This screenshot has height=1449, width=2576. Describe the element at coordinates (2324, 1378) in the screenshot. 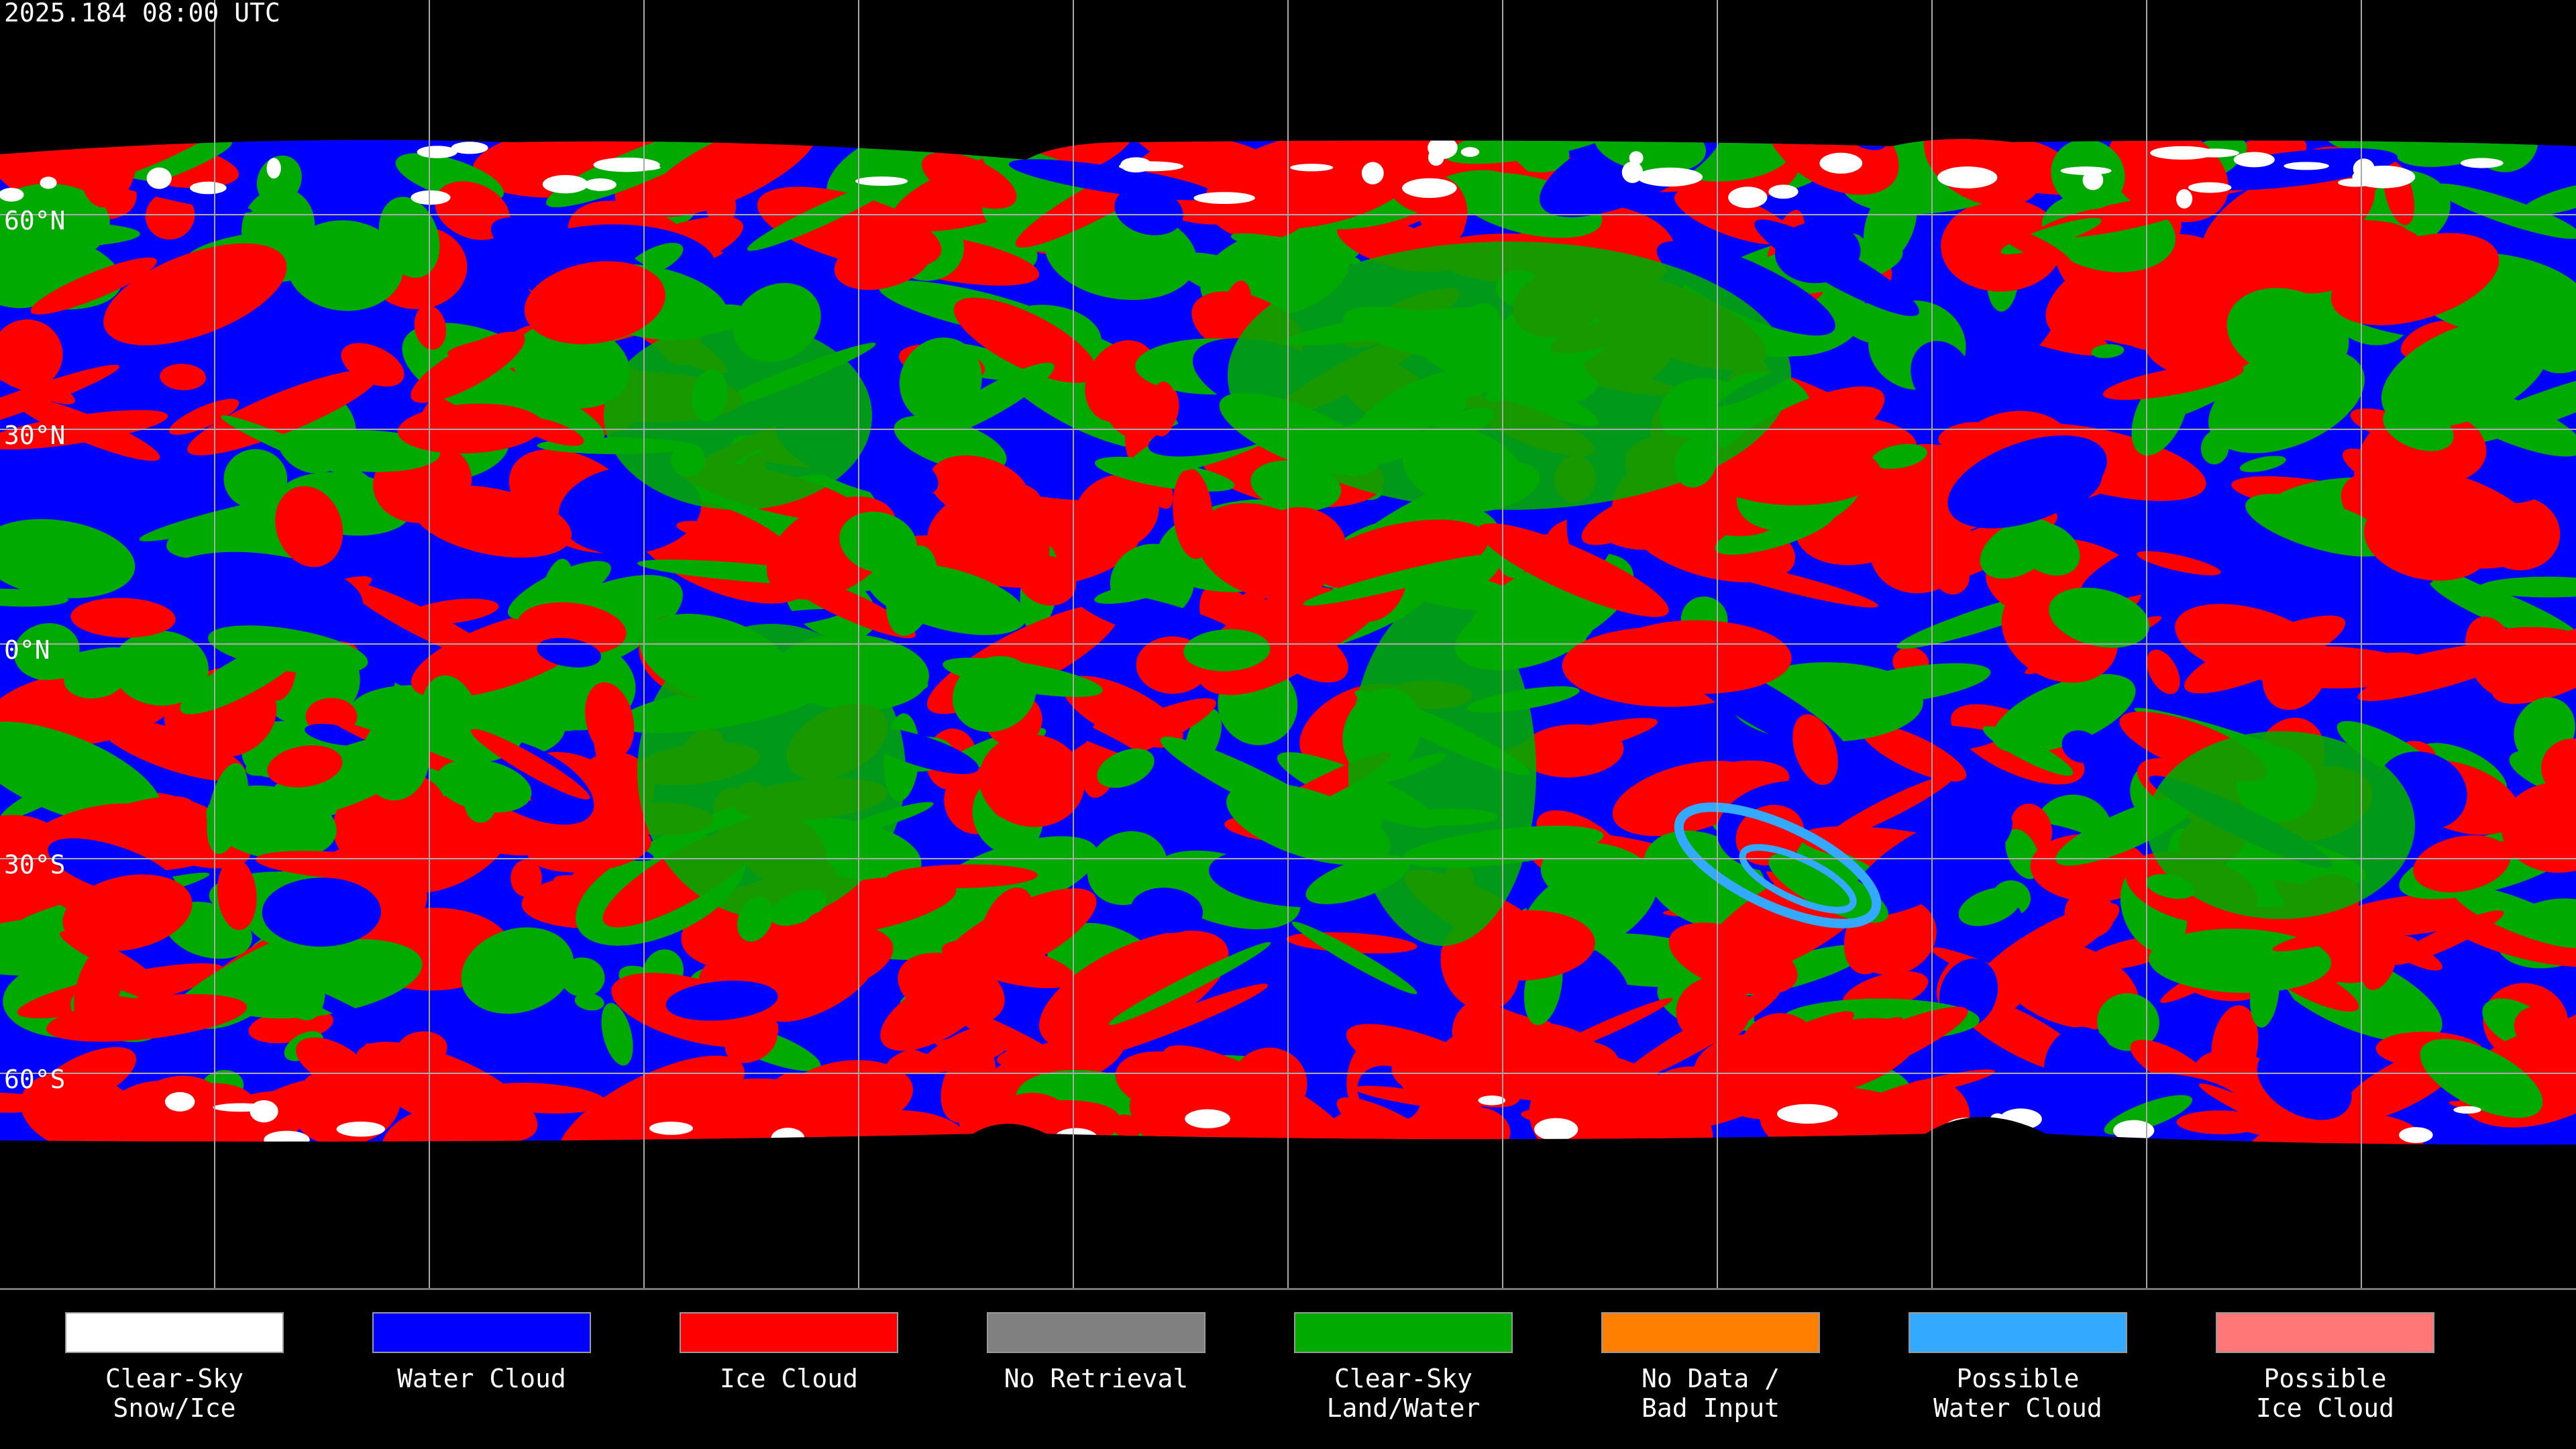

I see `legend-label: Possible` at that location.